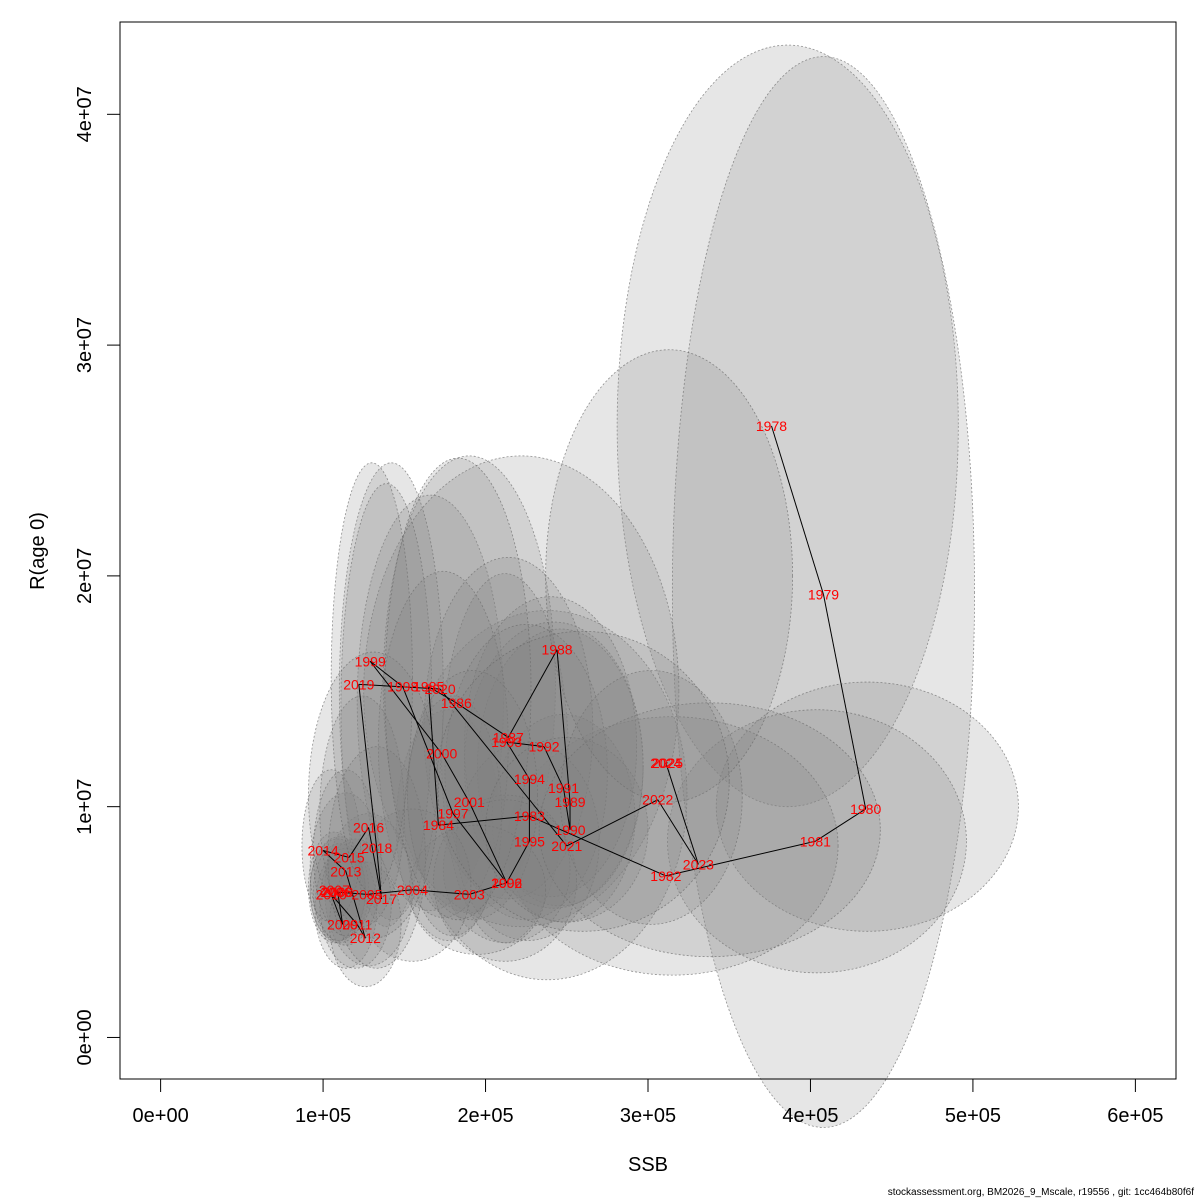  Describe the element at coordinates (455, 778) in the screenshot. I see `segment-2000-2001` at that location.